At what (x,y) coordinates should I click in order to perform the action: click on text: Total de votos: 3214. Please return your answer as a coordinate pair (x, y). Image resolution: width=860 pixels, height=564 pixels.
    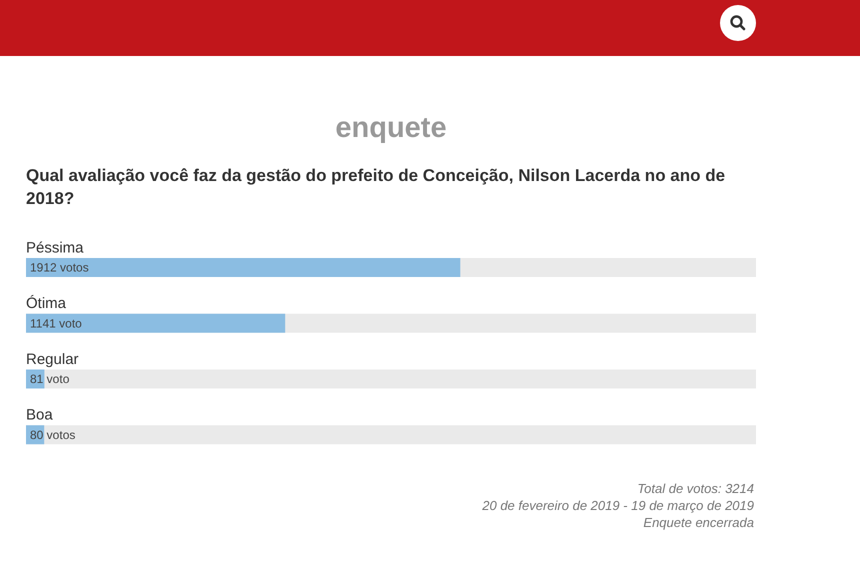
    Looking at the image, I should click on (695, 488).